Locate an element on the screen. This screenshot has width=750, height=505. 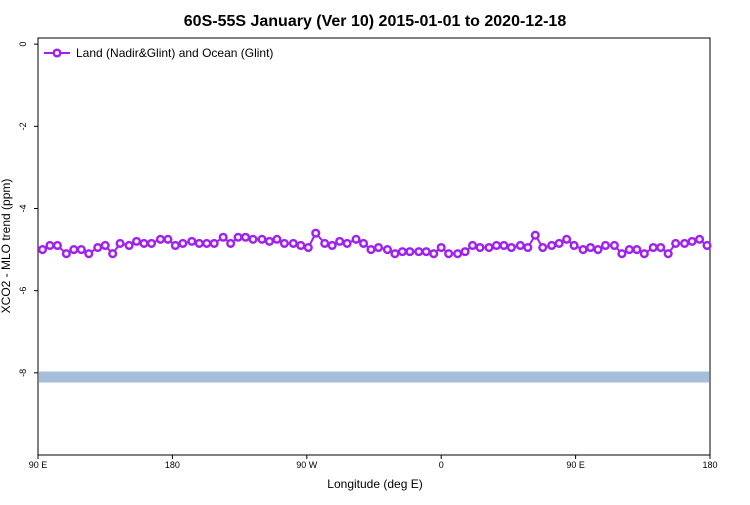
y-tick-label: -8 is located at coordinates (23, 373).